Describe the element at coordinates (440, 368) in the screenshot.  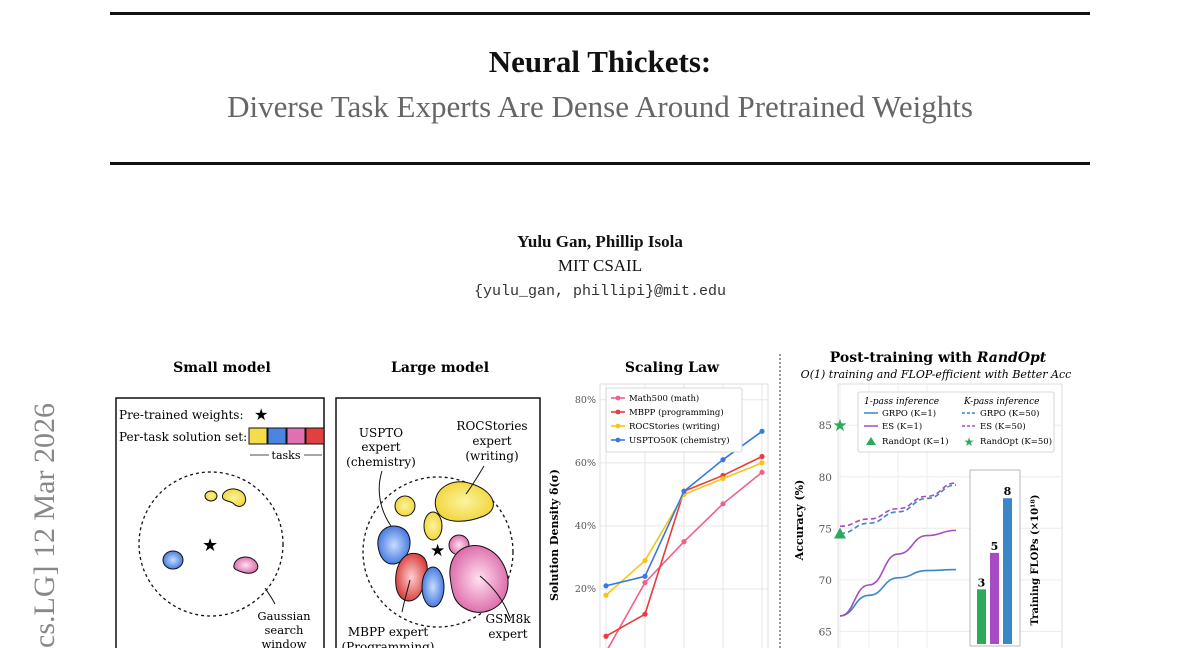
I see `large-model-title: Large model` at that location.